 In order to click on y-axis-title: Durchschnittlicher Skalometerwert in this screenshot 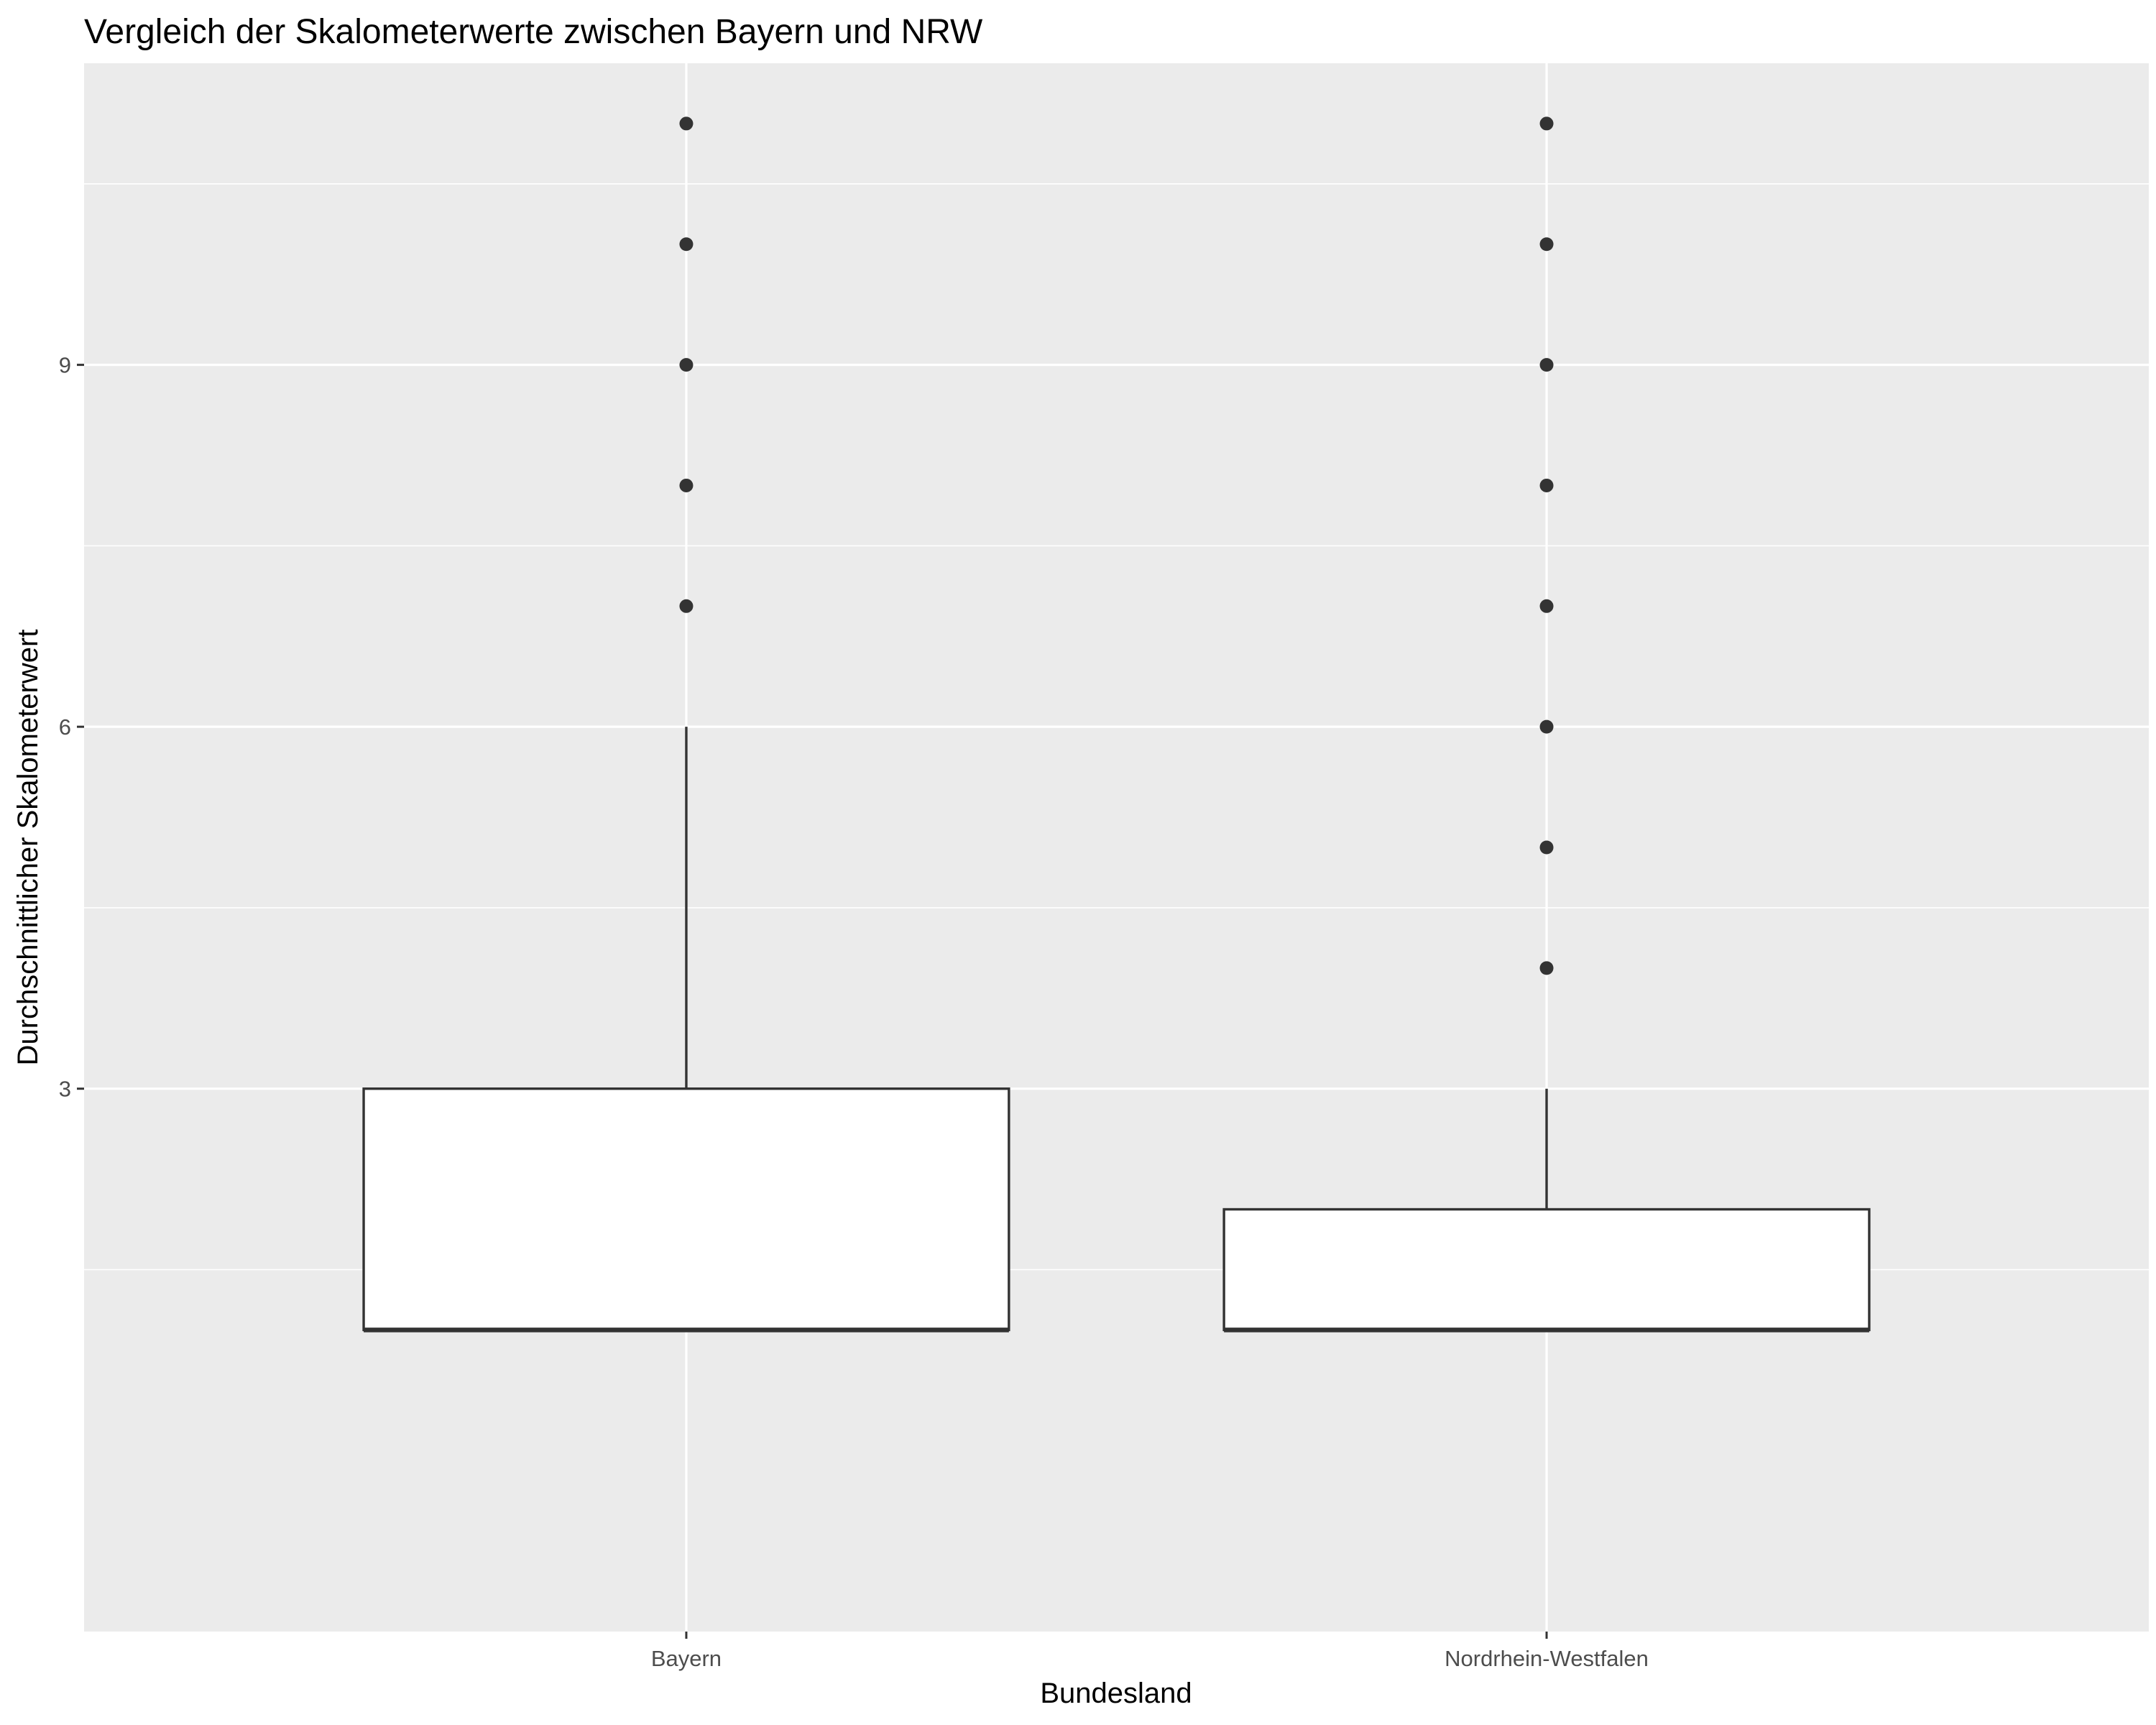, I will do `click(28, 848)`.